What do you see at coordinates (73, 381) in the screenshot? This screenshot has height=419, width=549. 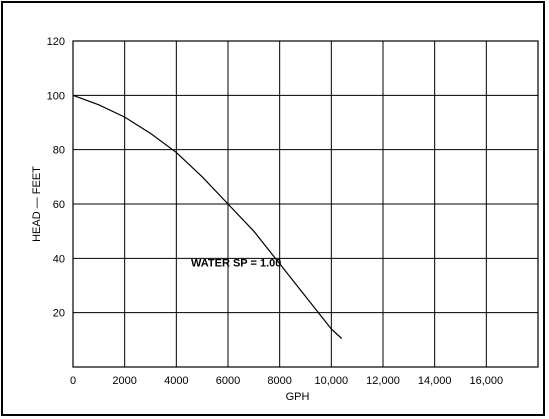 I see `x-tick-label: 0` at bounding box center [73, 381].